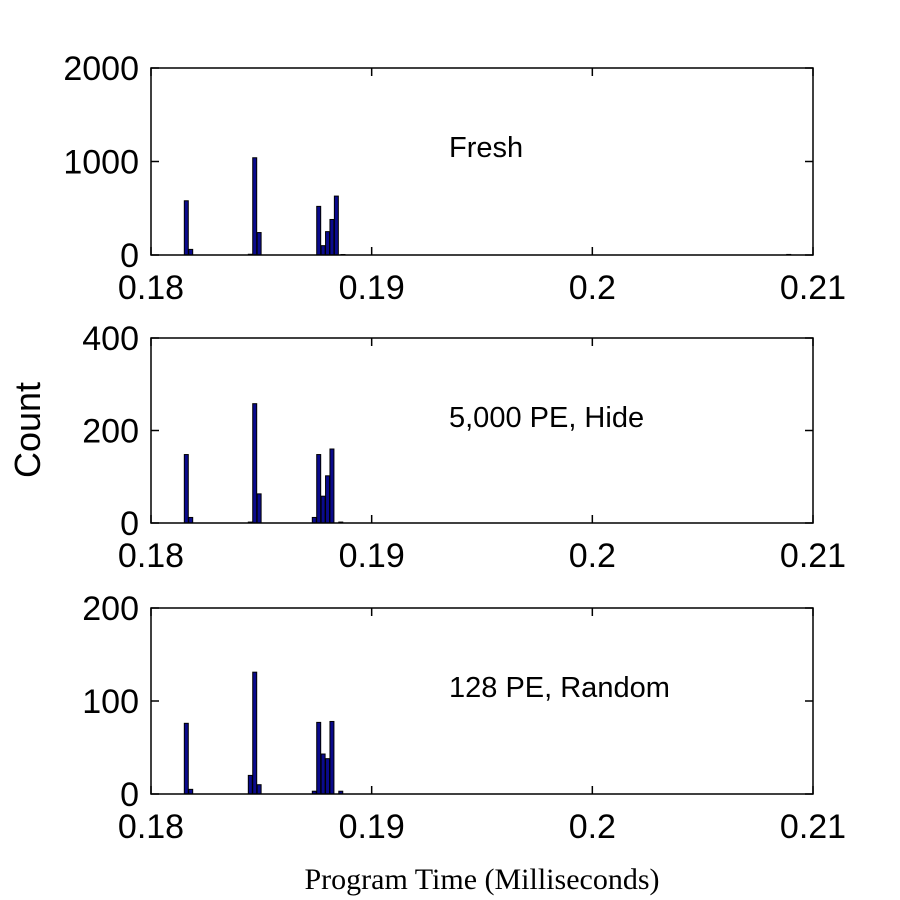 This screenshot has height=900, width=900. Describe the element at coordinates (110, 702) in the screenshot. I see `y-tick-label: 100` at that location.